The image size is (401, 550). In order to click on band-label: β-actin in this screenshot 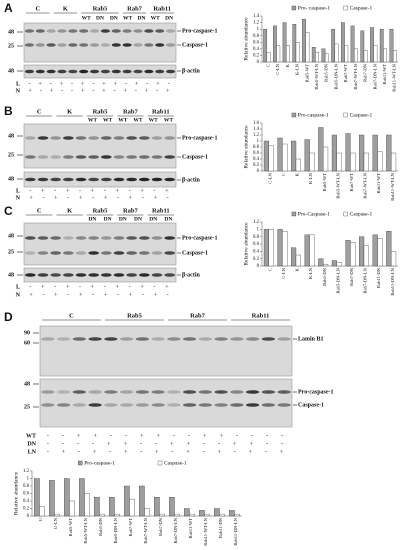, I will do `click(191, 275)`.